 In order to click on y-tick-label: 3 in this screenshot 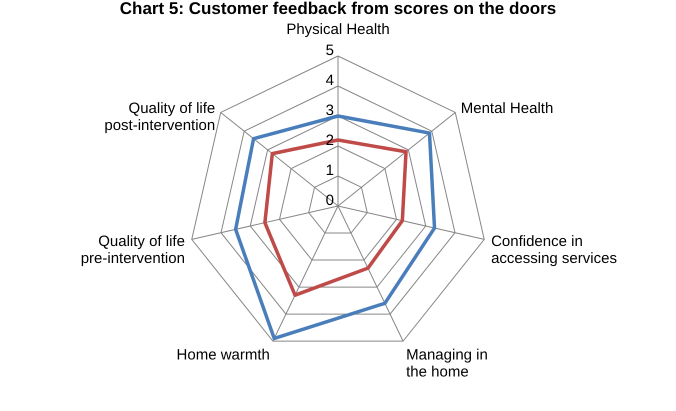, I will do `click(330, 110)`.